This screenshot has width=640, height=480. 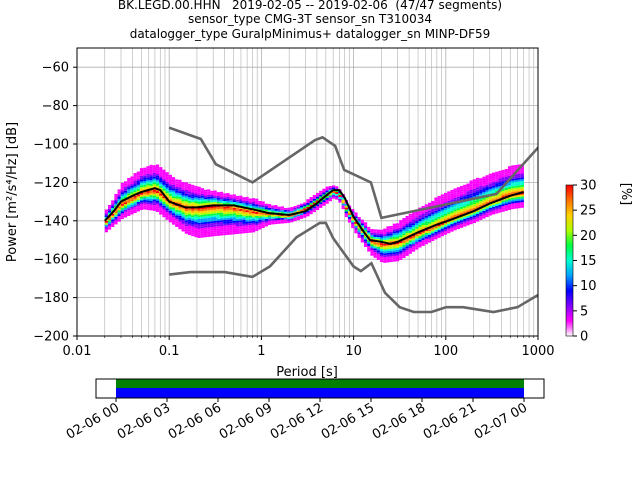 I want to click on y-tick-label: −200, so click(x=51, y=337).